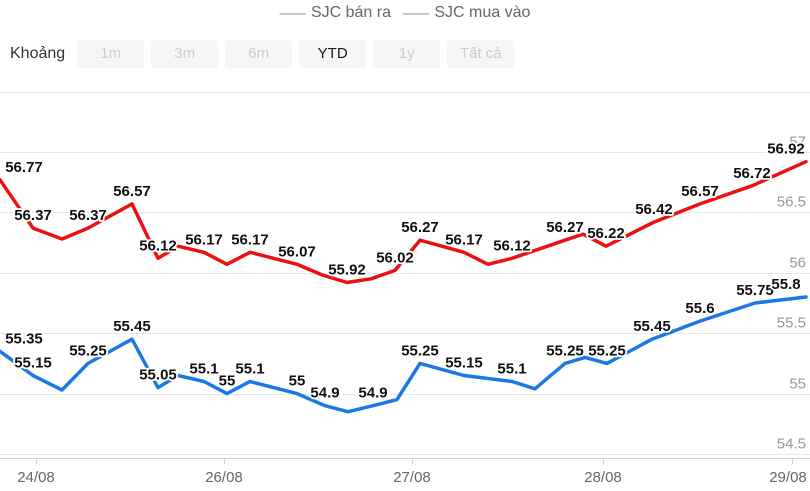  Describe the element at coordinates (158, 375) in the screenshot. I see `buy-point-label: 55.05` at that location.